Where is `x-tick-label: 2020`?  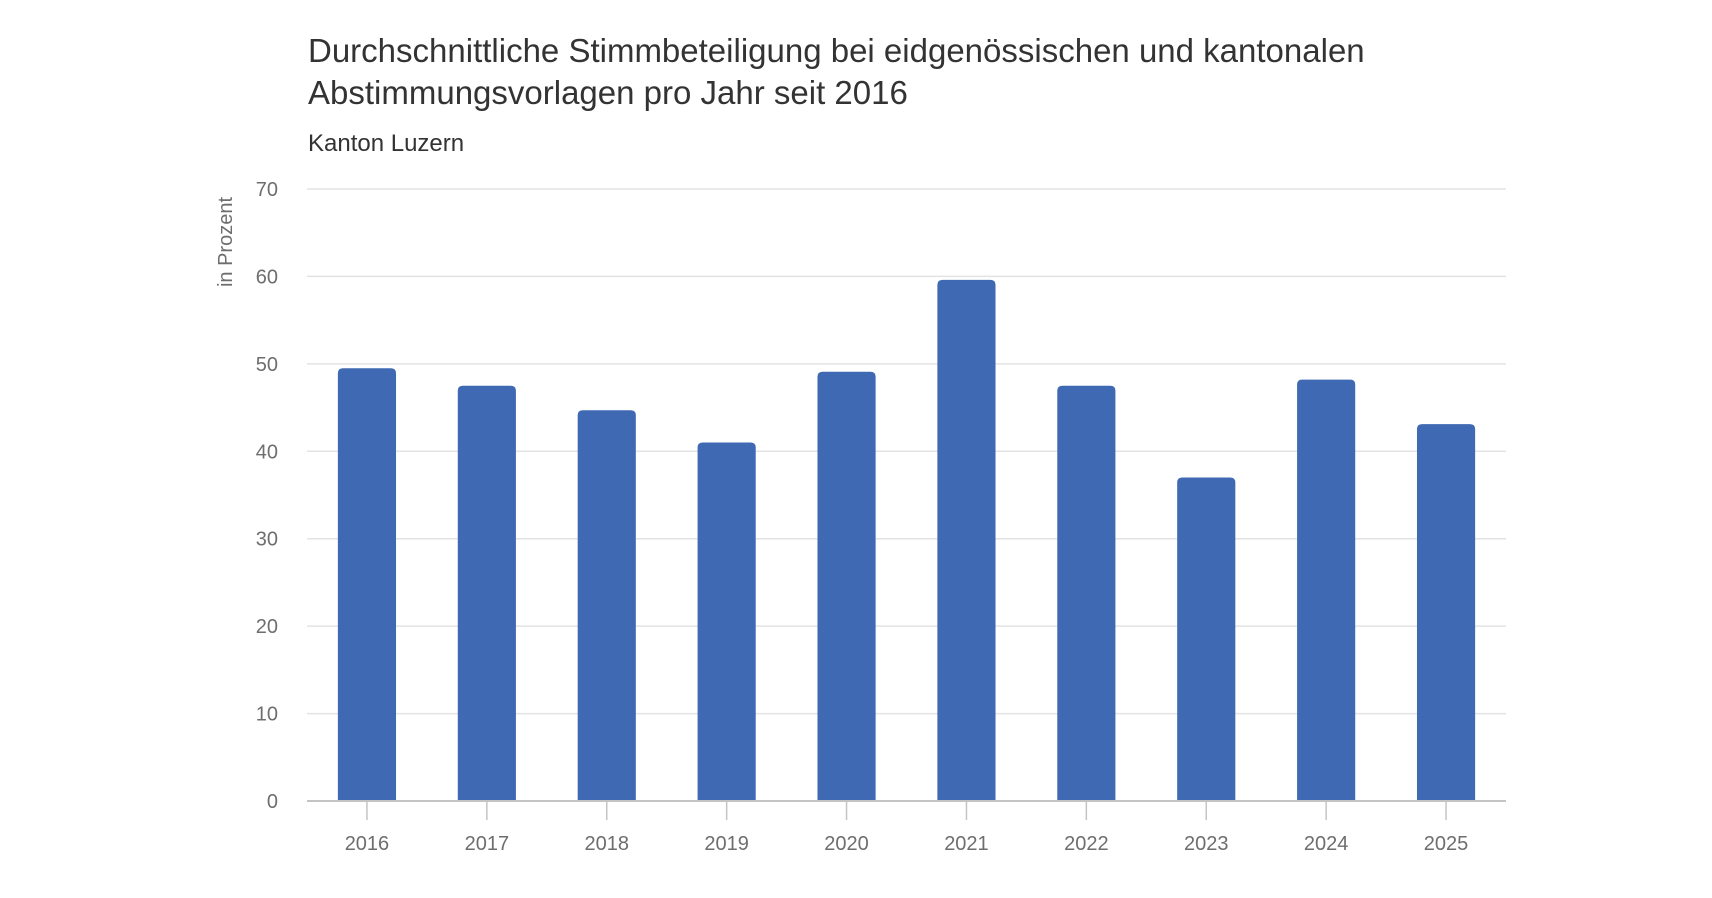 x-tick-label: 2020 is located at coordinates (846, 844).